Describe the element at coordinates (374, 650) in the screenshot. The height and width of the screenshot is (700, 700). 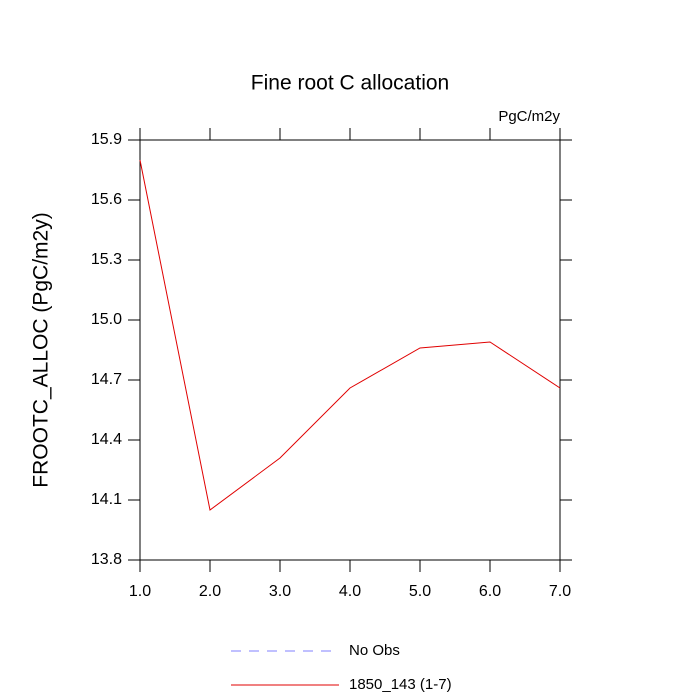
I see `legend-label: No Obs` at that location.